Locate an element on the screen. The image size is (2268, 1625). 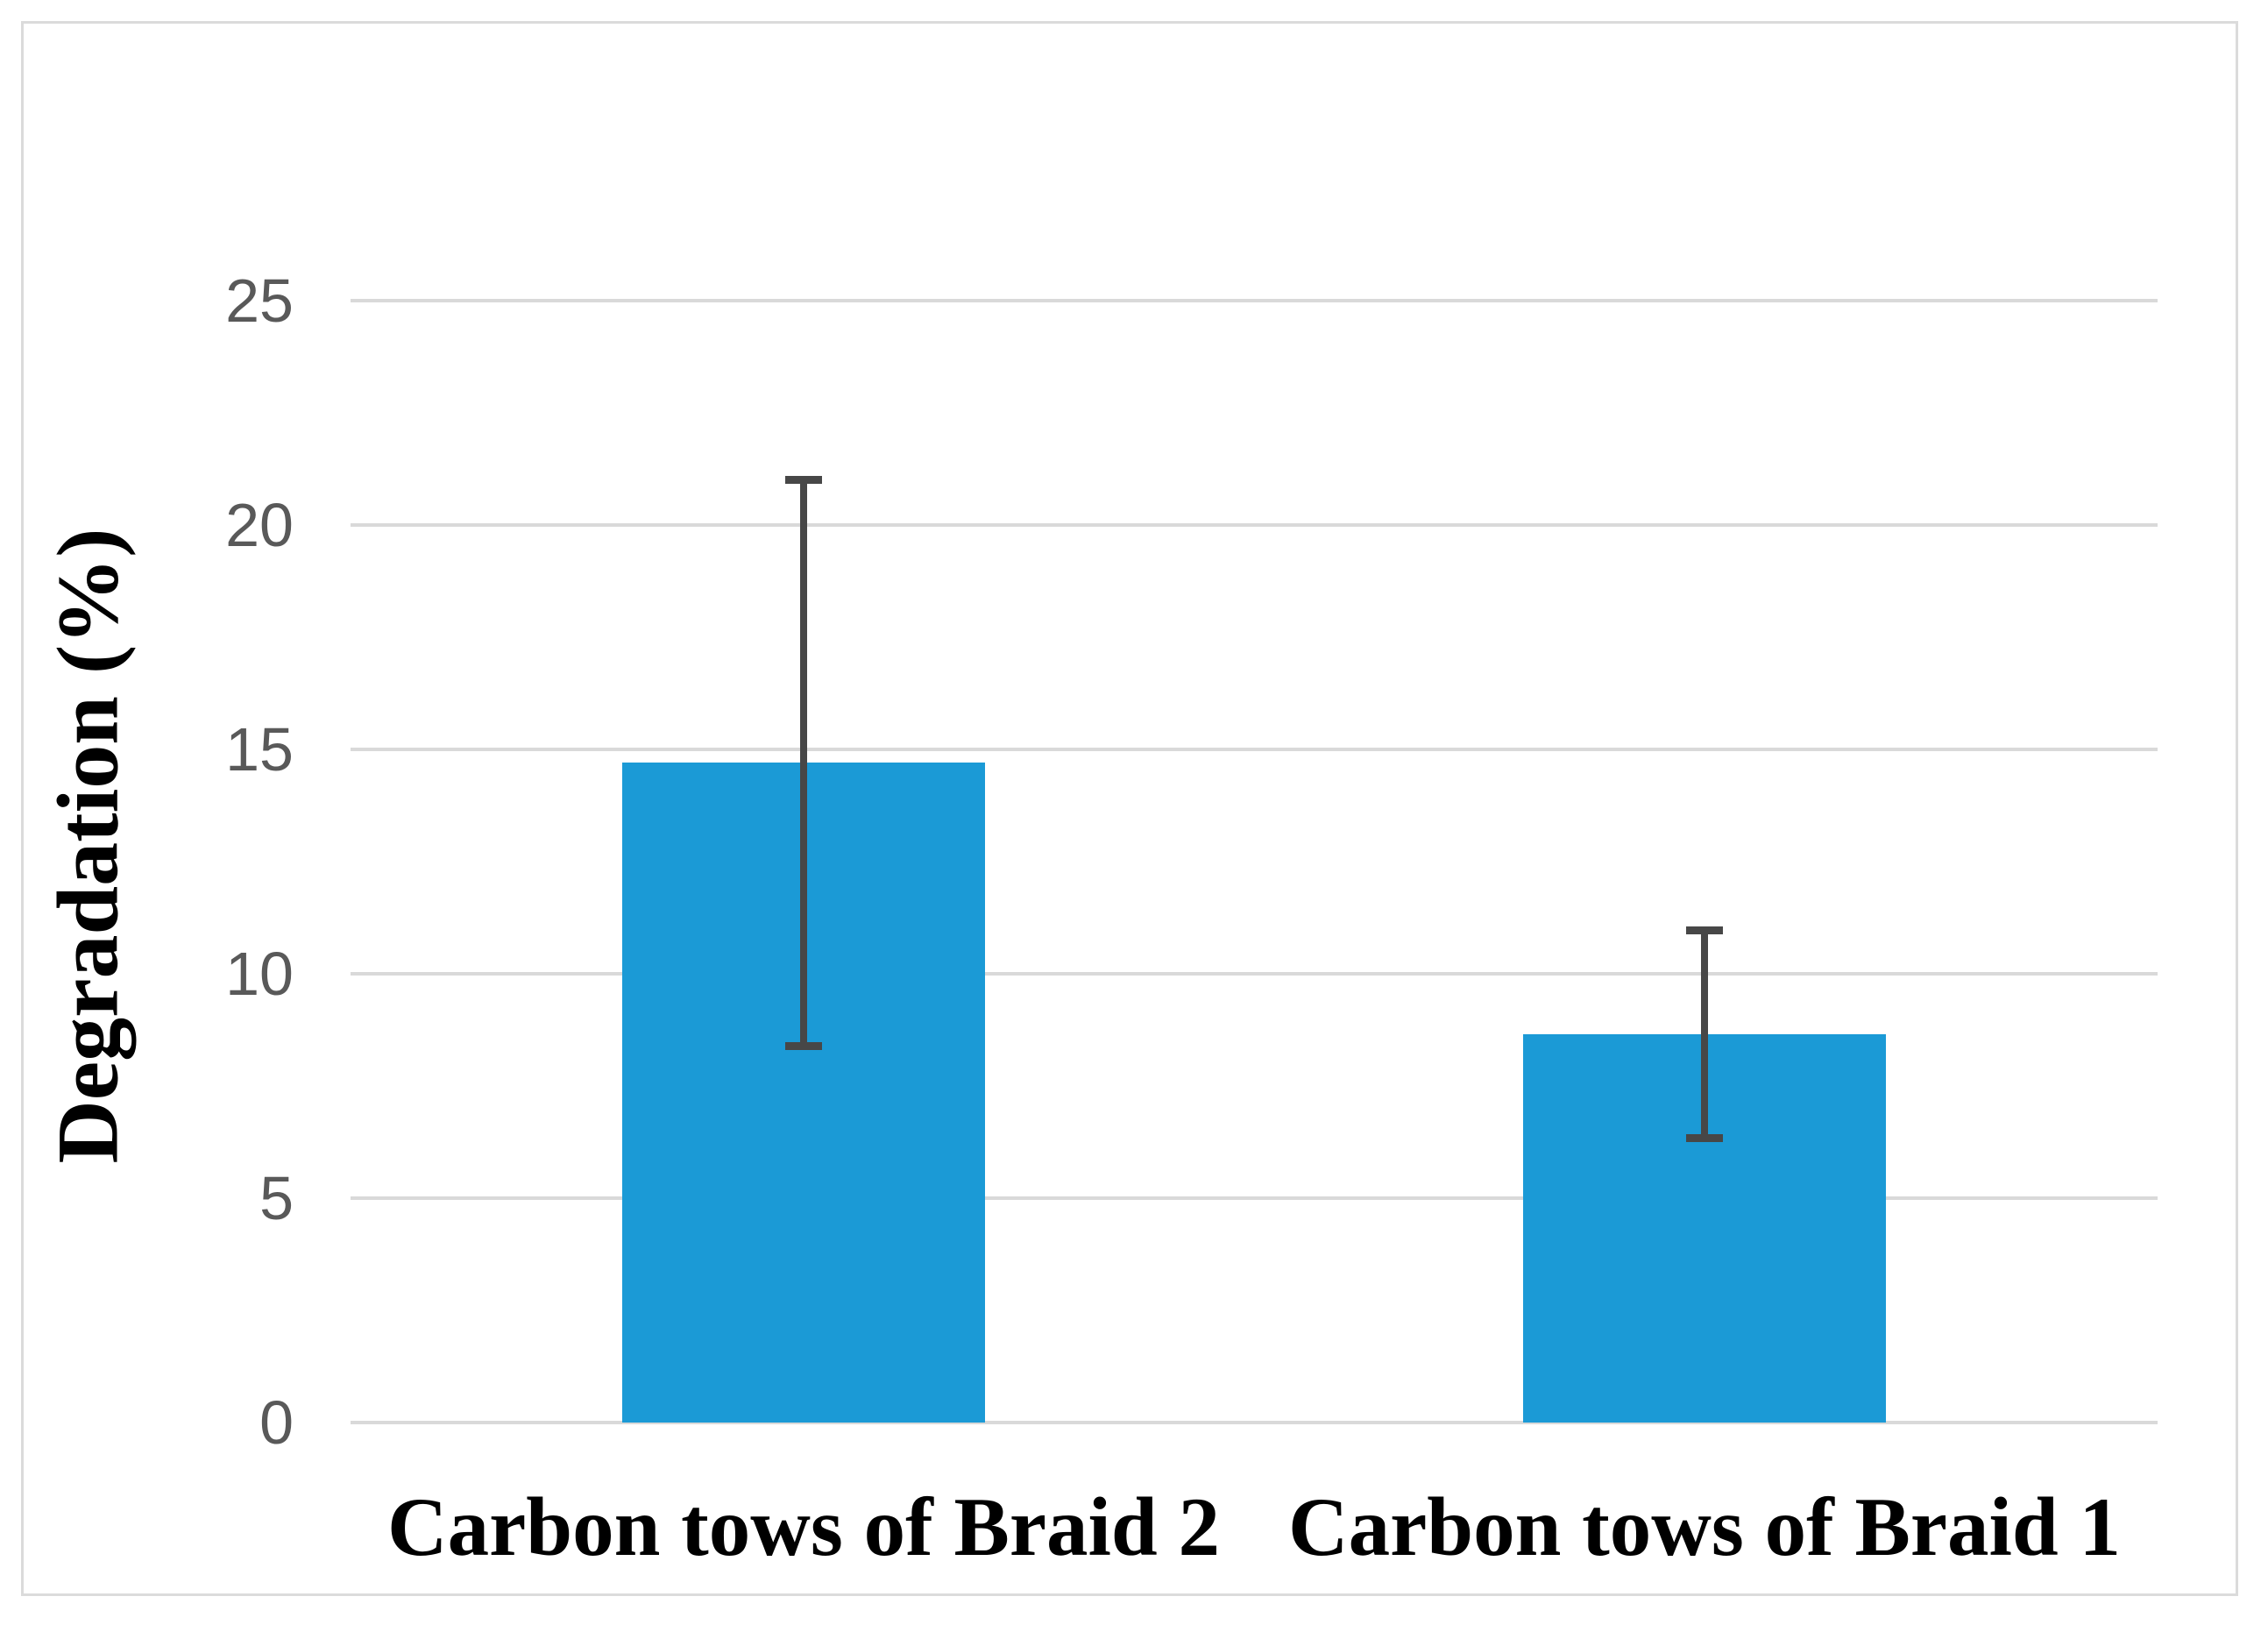
y-tick-label-5: 5 is located at coordinates (276, 1198).